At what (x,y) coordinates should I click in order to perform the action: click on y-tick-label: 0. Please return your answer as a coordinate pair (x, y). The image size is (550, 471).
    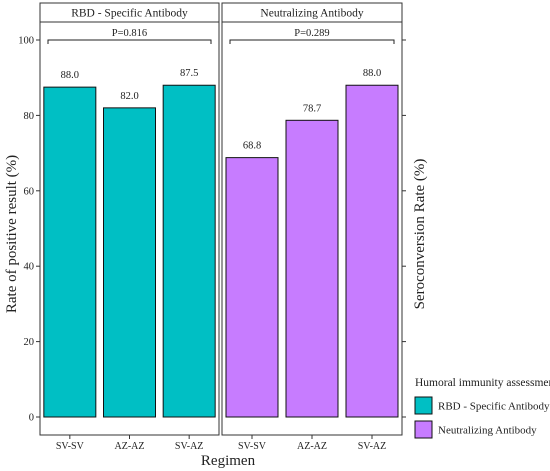
    Looking at the image, I should click on (31, 418).